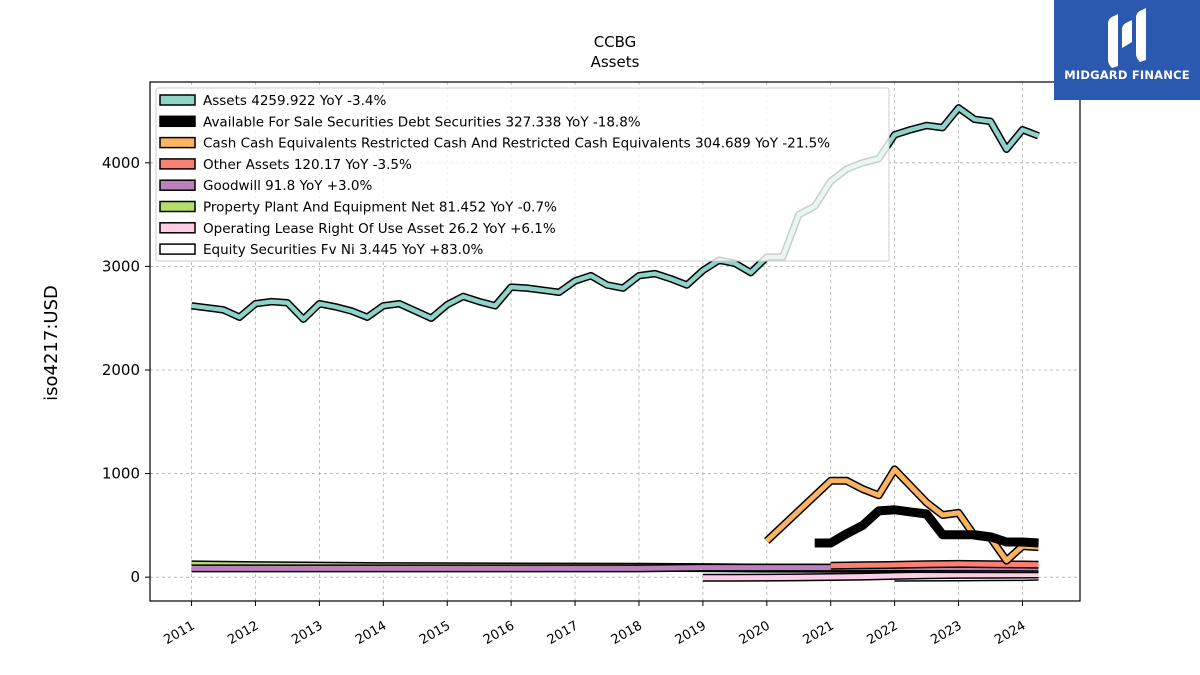  I want to click on x-tick-label: 2013, so click(307, 633).